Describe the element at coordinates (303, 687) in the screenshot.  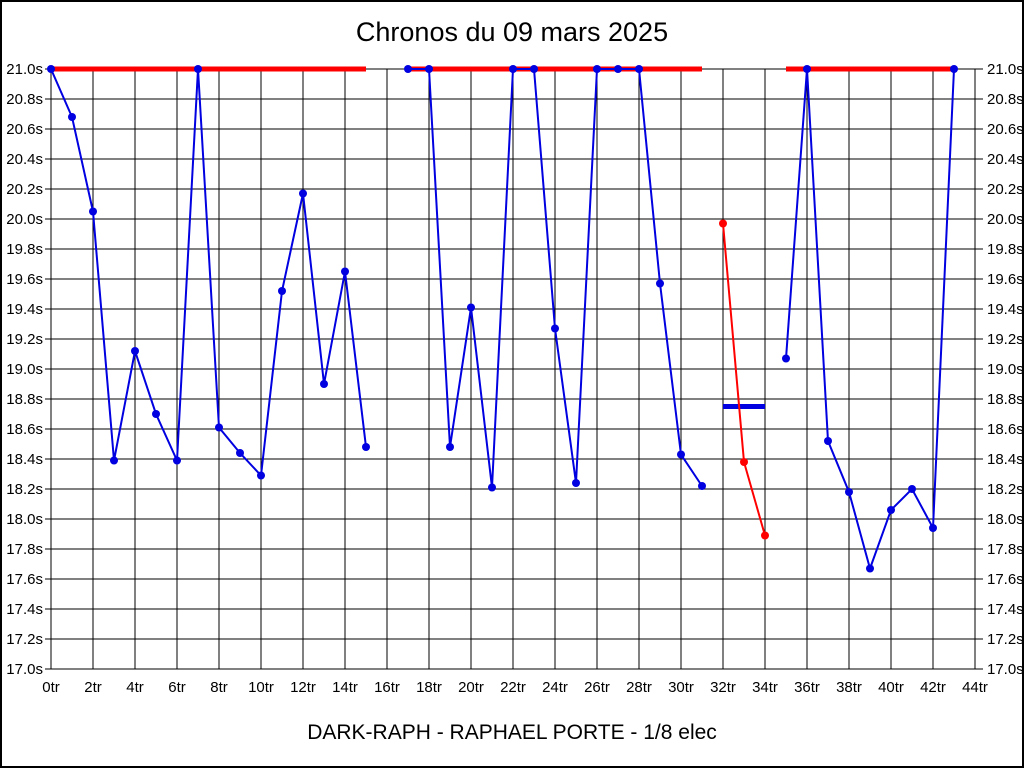
I see `x-axis-label: 12tr` at that location.